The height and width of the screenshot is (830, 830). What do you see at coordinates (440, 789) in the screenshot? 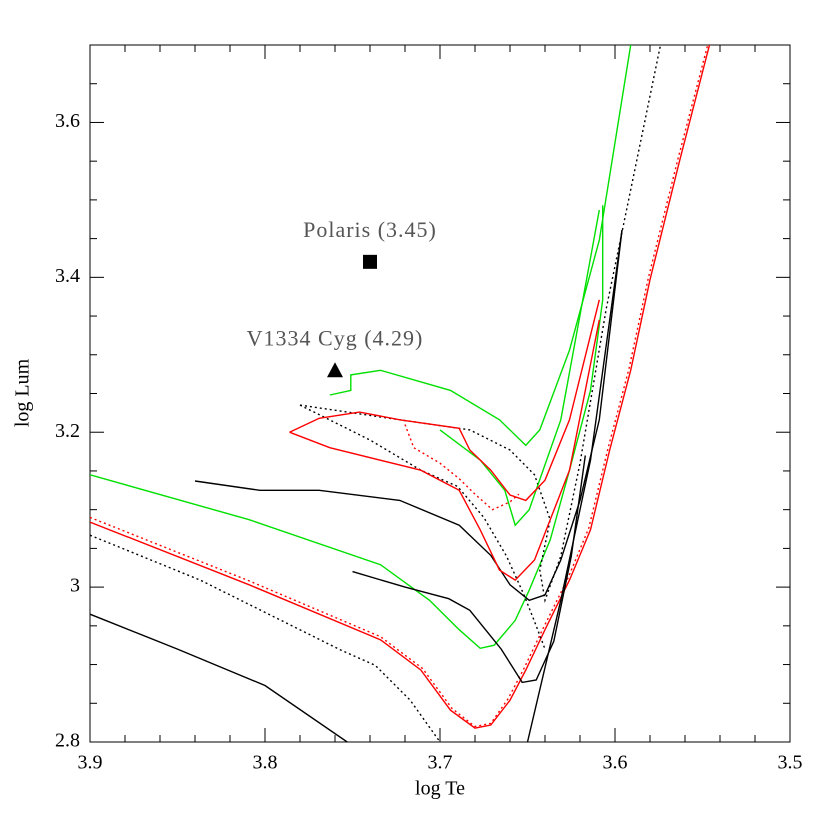
I see `x-axis-label: log Te` at bounding box center [440, 789].